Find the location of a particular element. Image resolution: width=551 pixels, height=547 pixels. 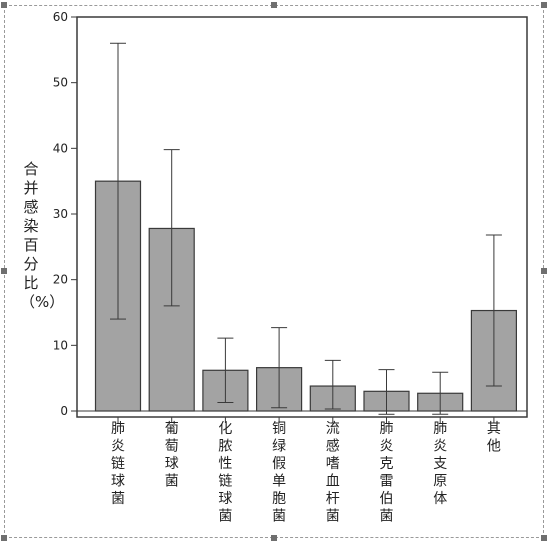

resize-handle-top-center is located at coordinates (274, 5).